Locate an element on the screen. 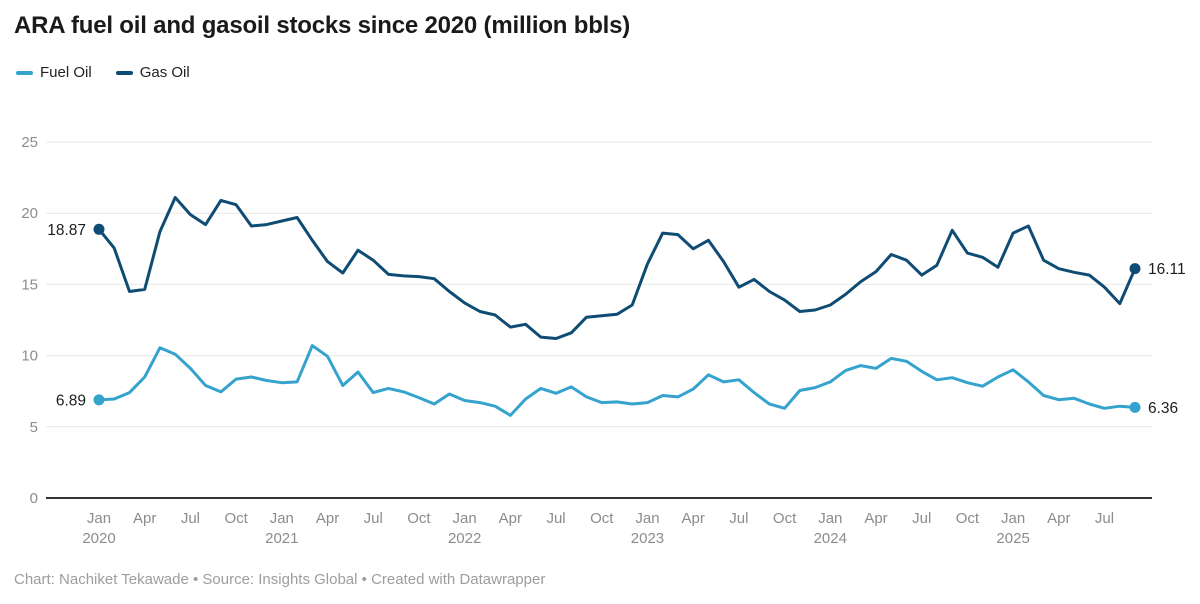  y-axis-tick-label: 0 is located at coordinates (34, 498).